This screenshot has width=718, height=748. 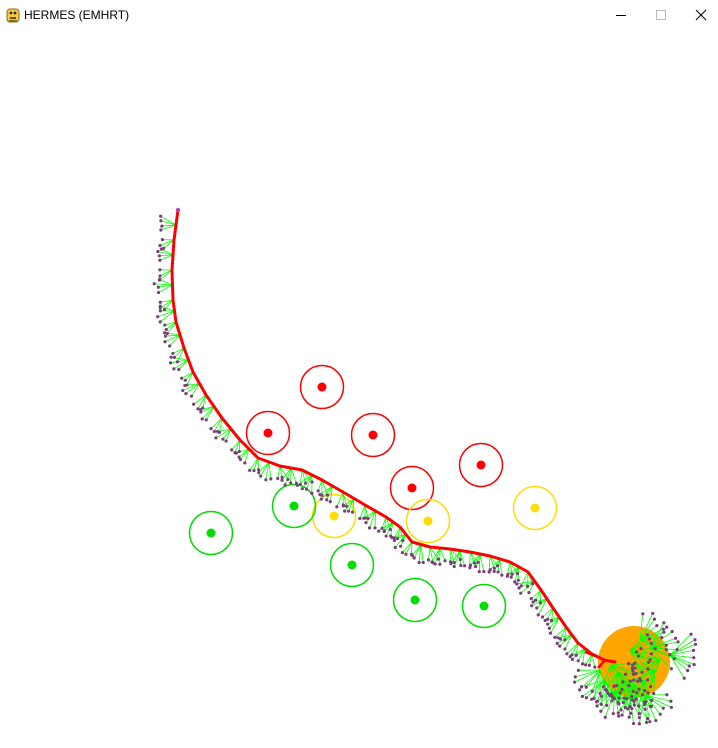 What do you see at coordinates (428, 521) in the screenshot?
I see `obstacle-ring` at bounding box center [428, 521].